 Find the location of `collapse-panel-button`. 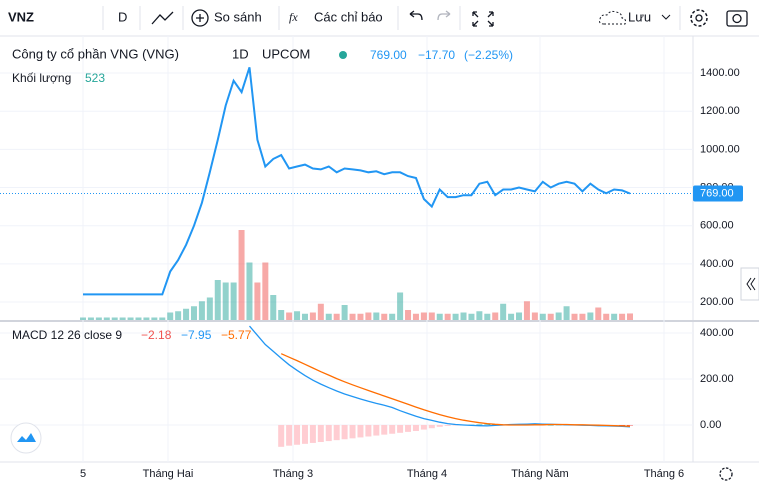

collapse-panel-button is located at coordinates (749, 284).